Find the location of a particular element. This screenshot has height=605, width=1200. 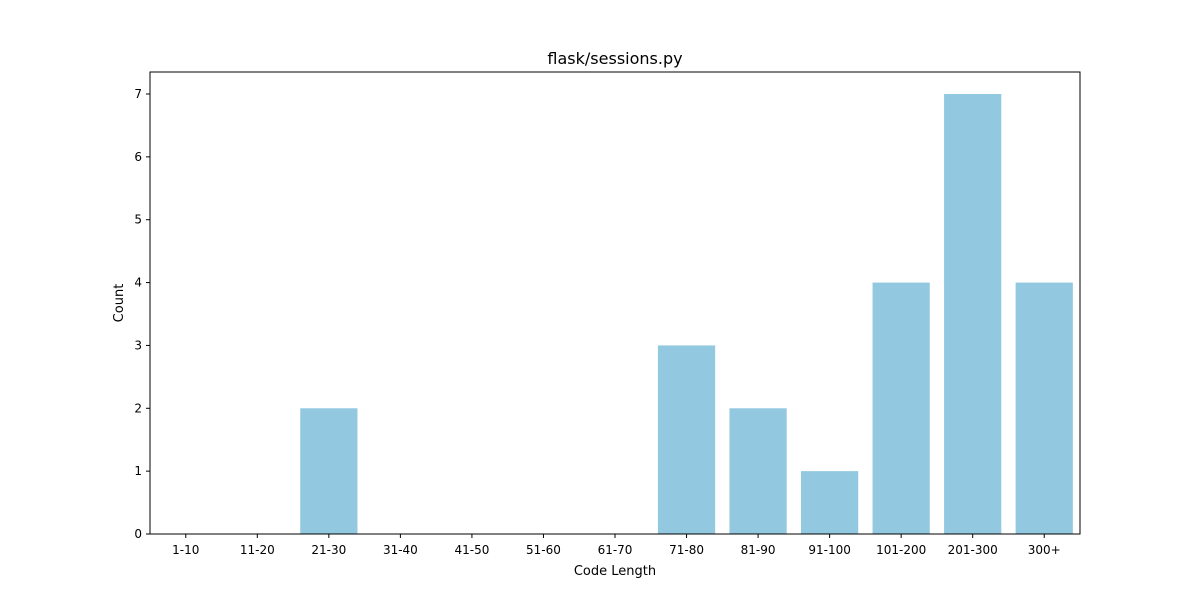

y-tick-label: 2 is located at coordinates (138, 408).